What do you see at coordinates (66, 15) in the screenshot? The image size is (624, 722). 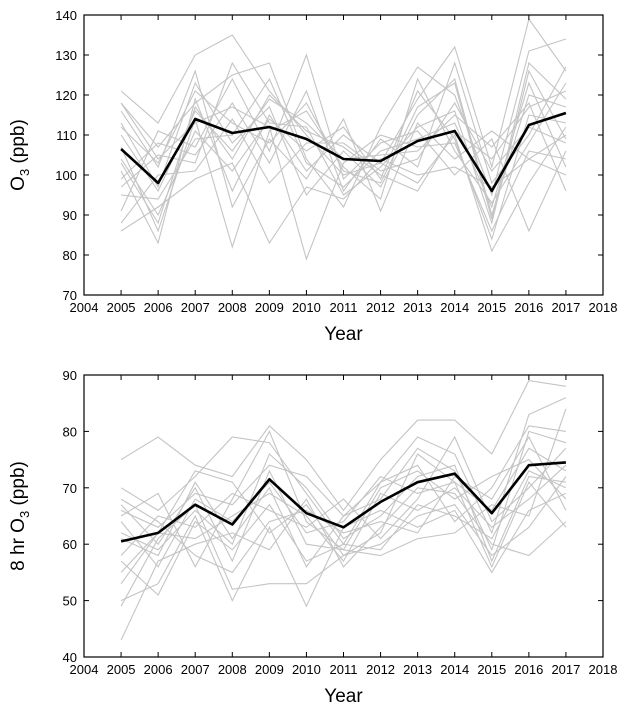 I see `y-tick-label: 140` at bounding box center [66, 15].